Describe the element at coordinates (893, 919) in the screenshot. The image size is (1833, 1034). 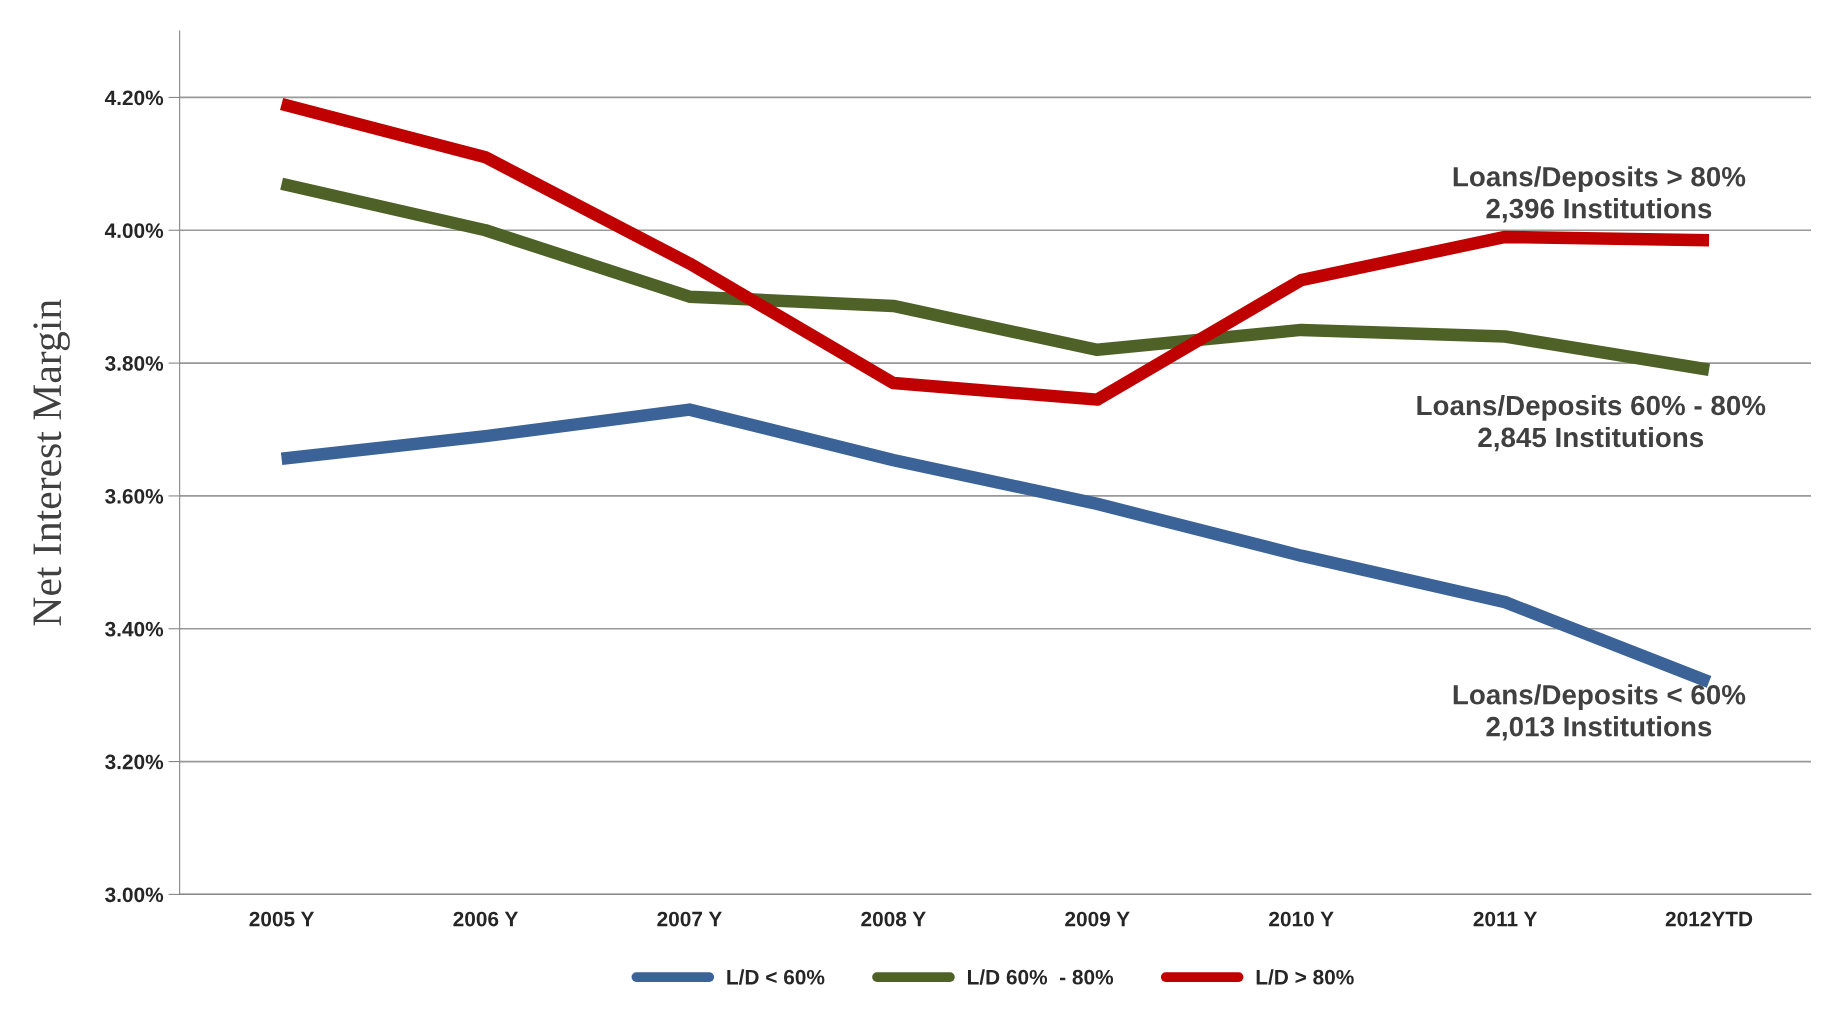
I see `x-tick-label: 2008 Y` at that location.